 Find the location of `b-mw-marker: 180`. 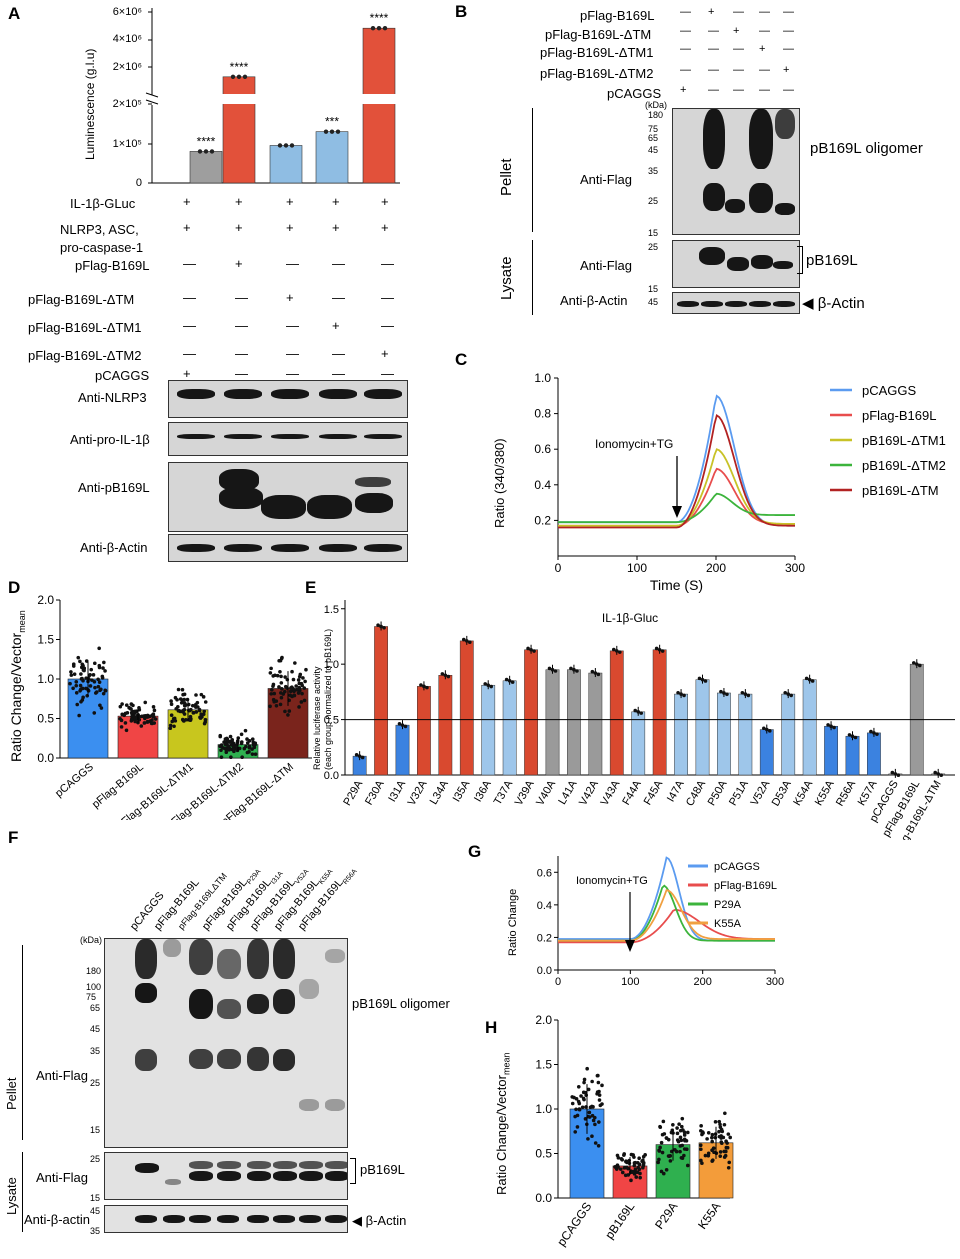

b-mw-marker: 180 is located at coordinates (656, 115).